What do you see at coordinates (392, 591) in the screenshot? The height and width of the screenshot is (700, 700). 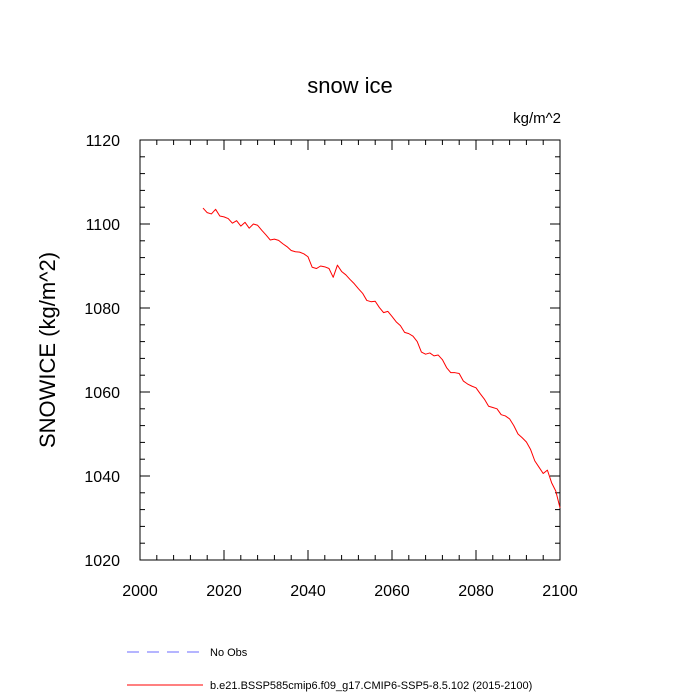 I see `x-tick-label: 2060` at bounding box center [392, 591].